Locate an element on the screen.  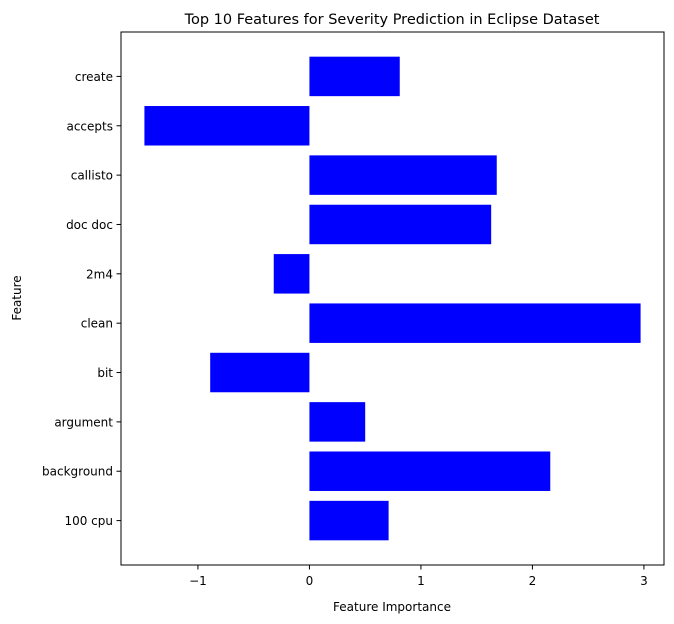
bar-100-cpu is located at coordinates (349, 520).